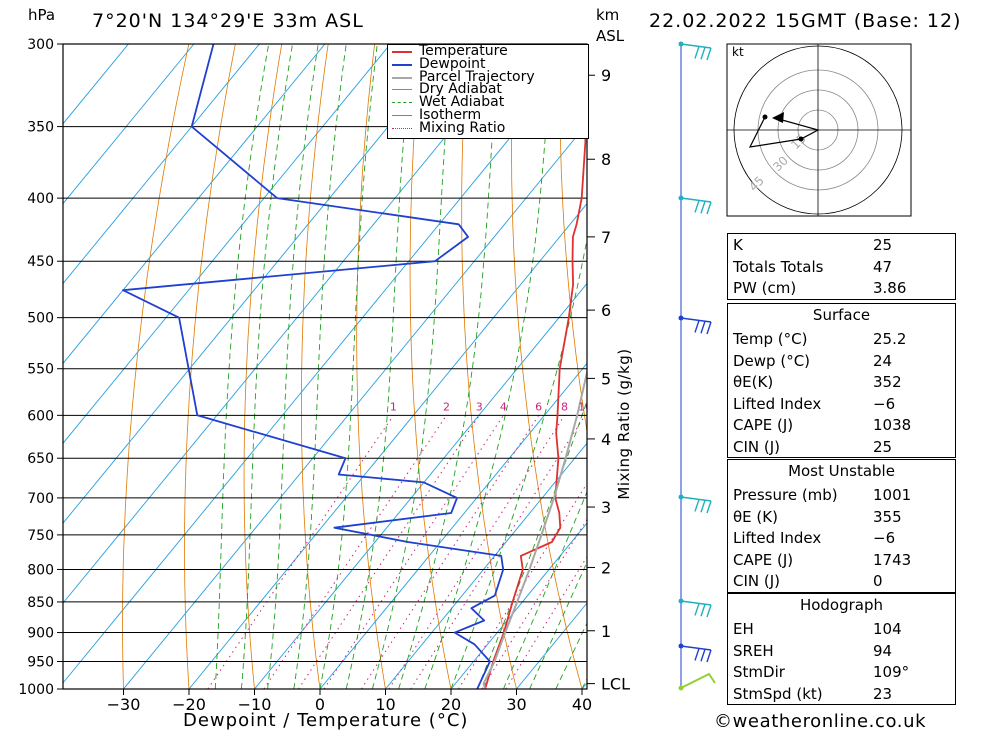 The height and width of the screenshot is (733, 1000). What do you see at coordinates (40, 570) in the screenshot?
I see `pressure-tick-label: 800` at bounding box center [40, 570].